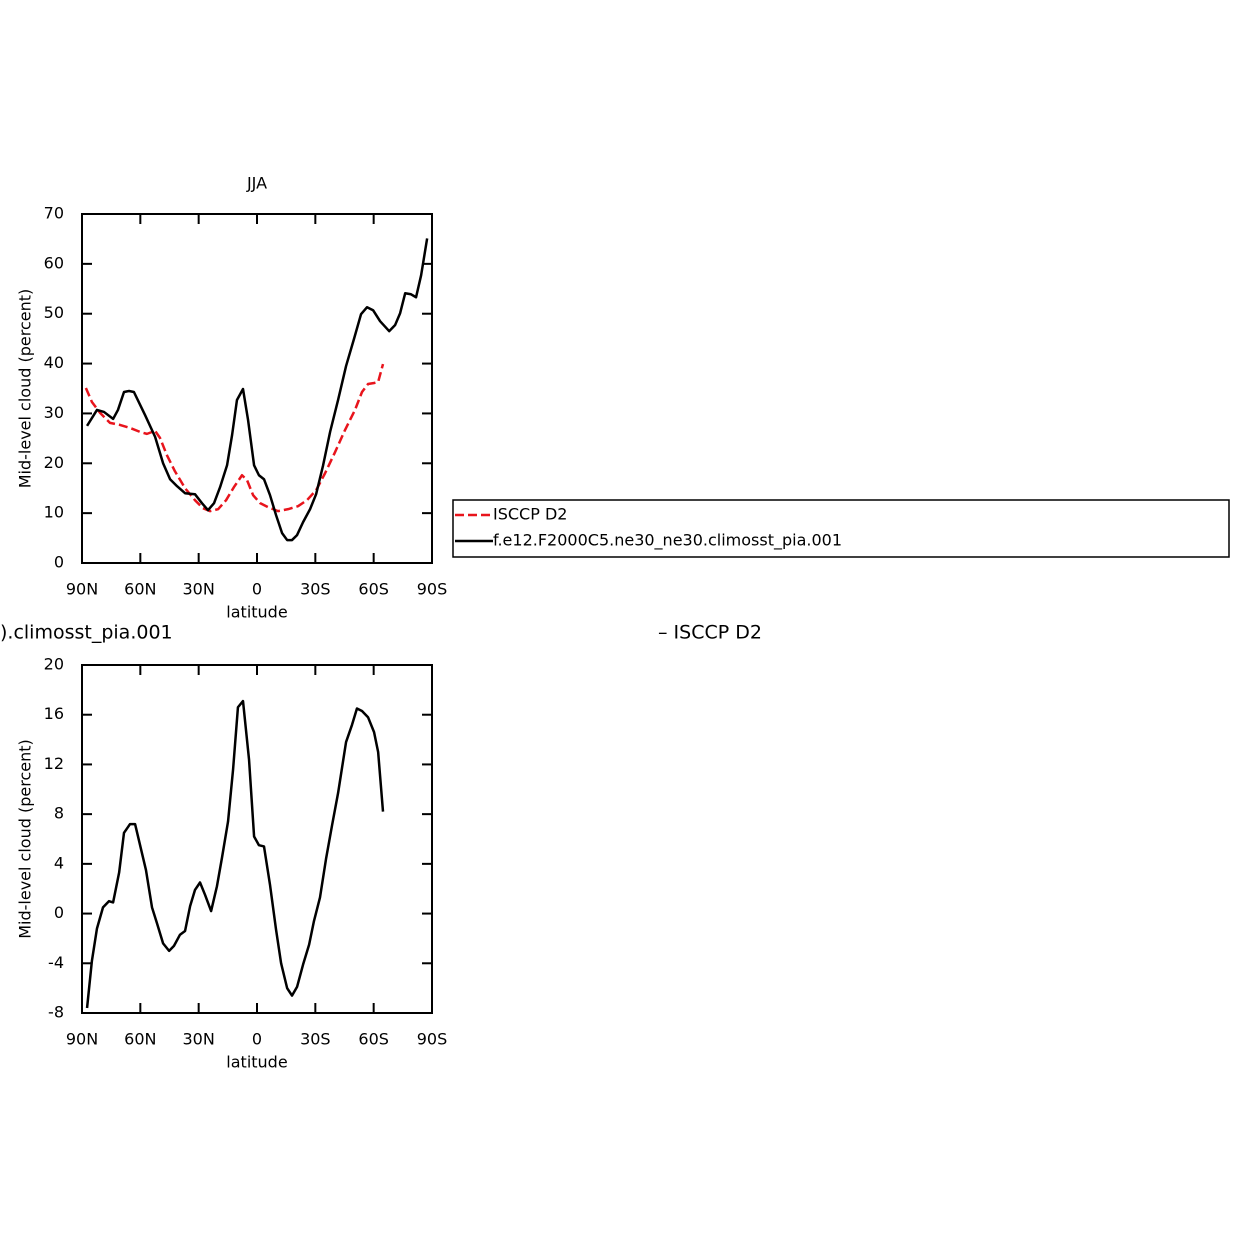  I want to click on y-tick-label: -4, so click(56, 962).